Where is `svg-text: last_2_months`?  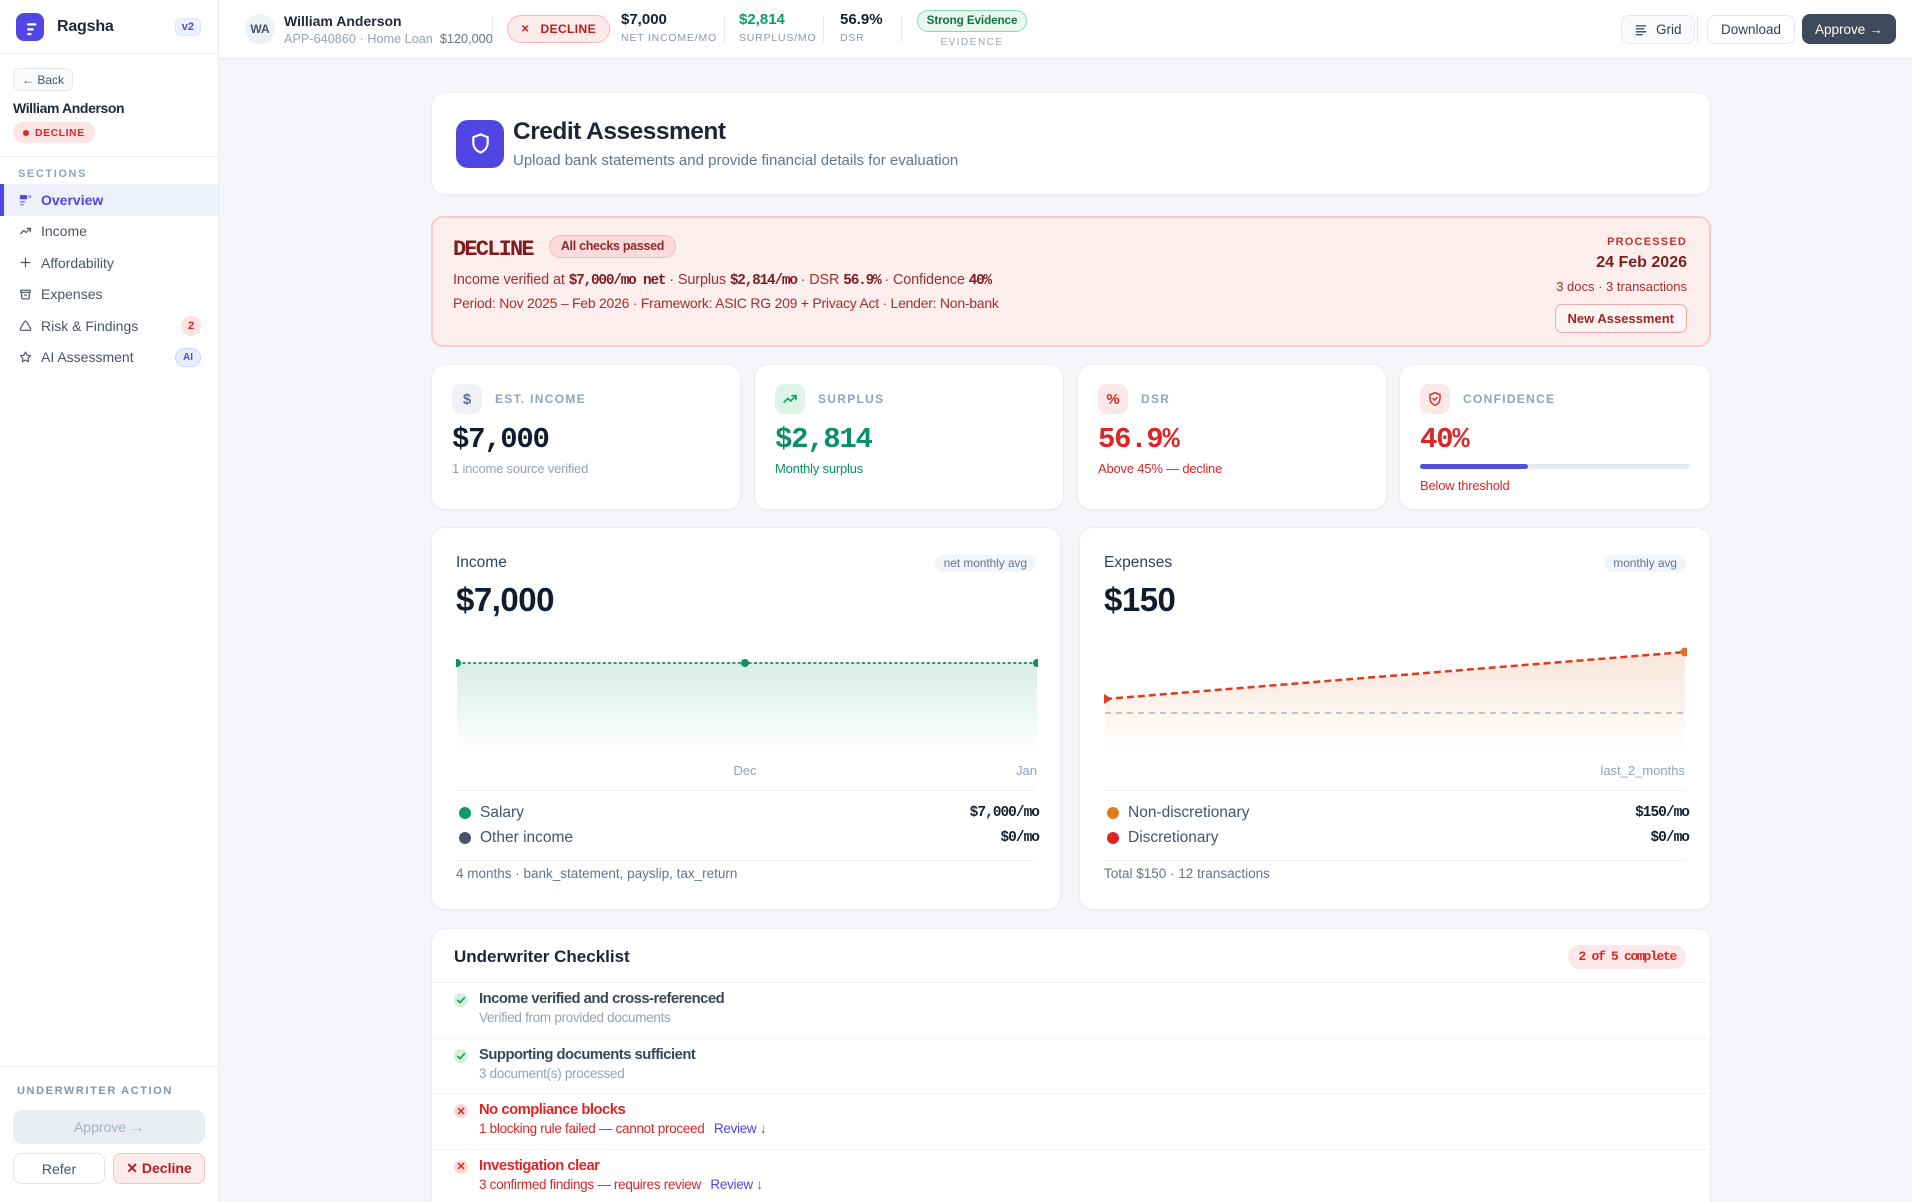
svg-text: last_2_months is located at coordinates (1642, 770).